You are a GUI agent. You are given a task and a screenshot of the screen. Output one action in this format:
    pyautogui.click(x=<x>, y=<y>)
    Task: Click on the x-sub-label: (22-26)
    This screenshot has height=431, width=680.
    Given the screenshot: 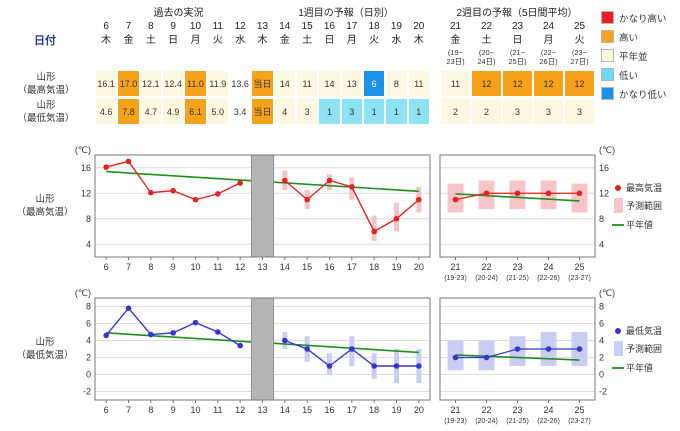 What is the action you would take?
    pyautogui.click(x=548, y=278)
    